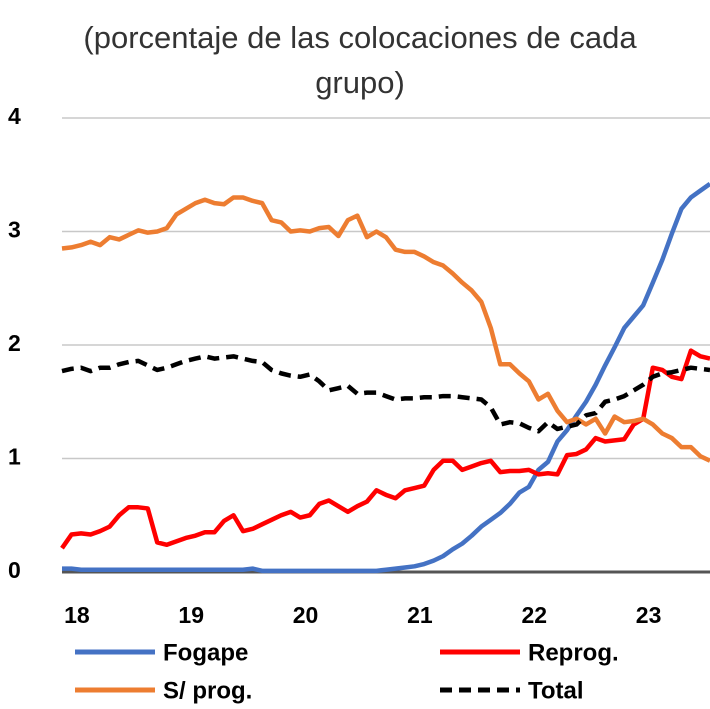 Image resolution: width=710 pixels, height=709 pixels. Describe the element at coordinates (14, 570) in the screenshot. I see `y-tick-label: 0` at that location.